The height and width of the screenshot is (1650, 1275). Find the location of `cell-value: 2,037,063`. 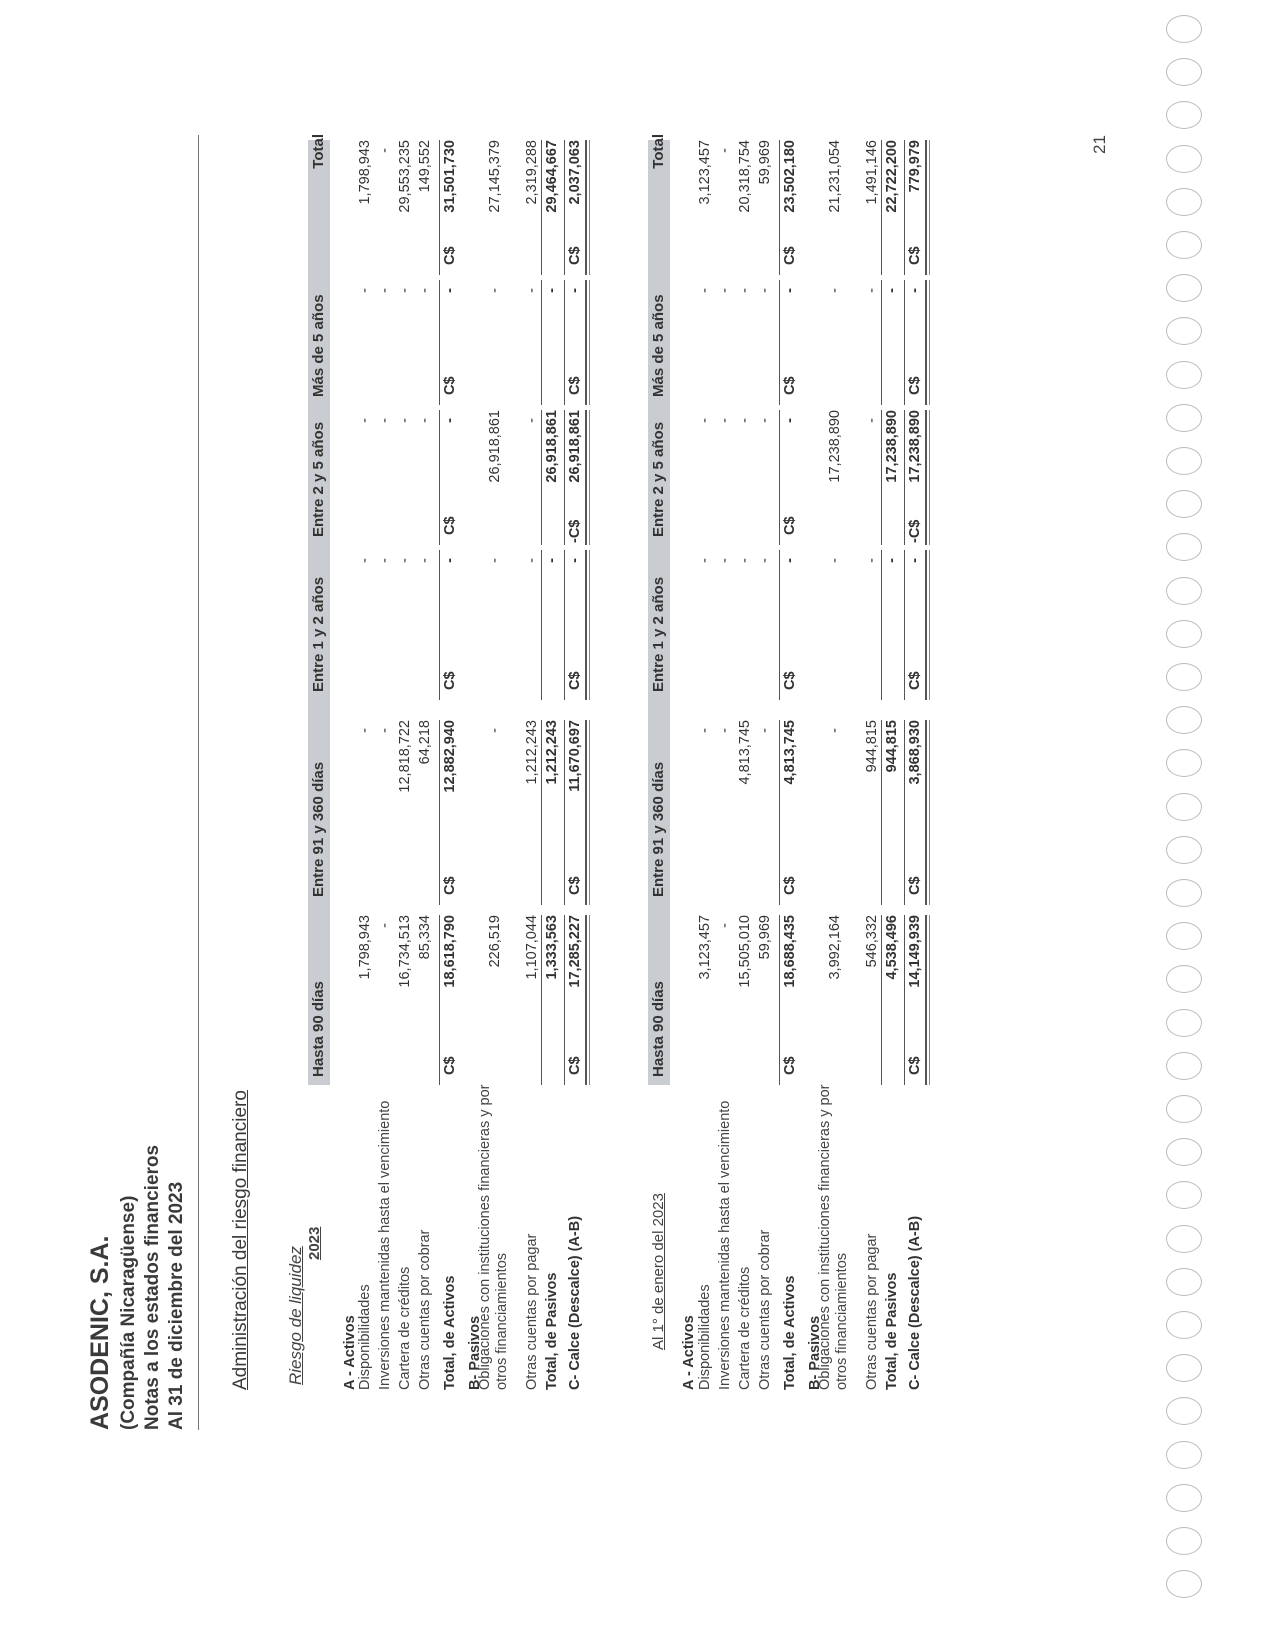

cell-value: 2,037,063 is located at coordinates (575, 172).